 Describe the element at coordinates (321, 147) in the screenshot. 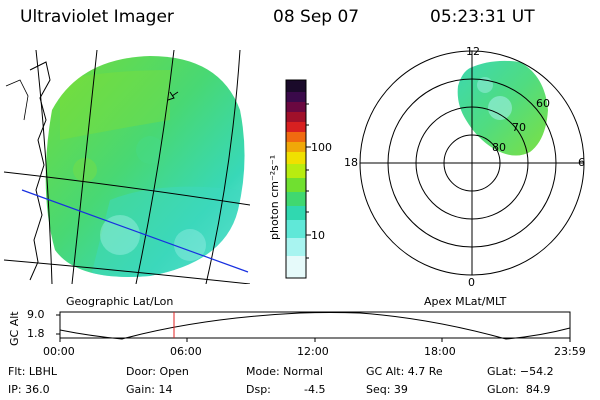

I see `colorbar-tick-100: 100` at that location.